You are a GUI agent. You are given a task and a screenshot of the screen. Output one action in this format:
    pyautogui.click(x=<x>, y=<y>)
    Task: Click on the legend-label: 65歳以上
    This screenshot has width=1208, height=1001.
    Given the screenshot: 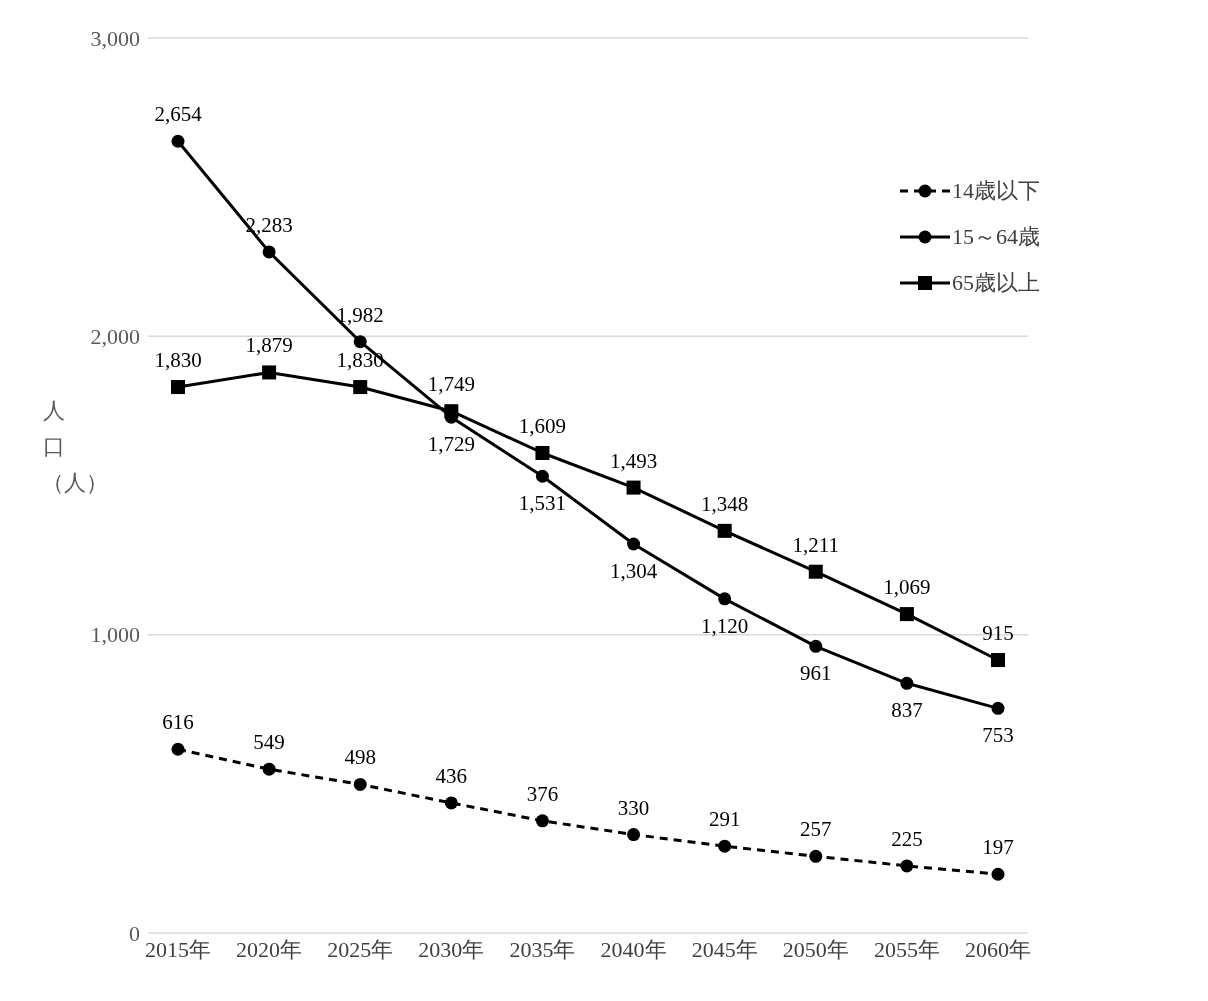 What is the action you would take?
    pyautogui.click(x=996, y=283)
    